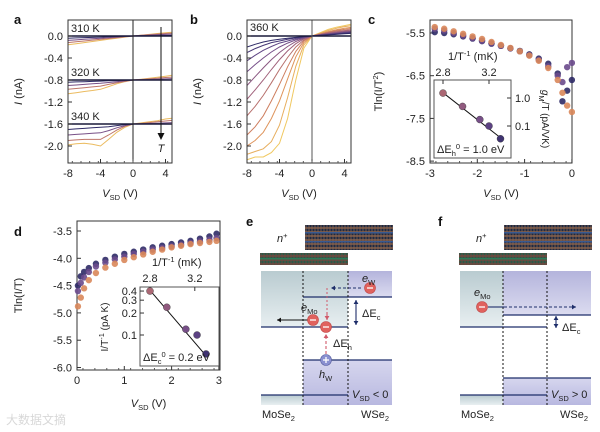 This screenshot has height=432, width=600. What do you see at coordinates (162, 149) in the screenshot?
I see `temperature-arrow-label: T` at bounding box center [162, 149].